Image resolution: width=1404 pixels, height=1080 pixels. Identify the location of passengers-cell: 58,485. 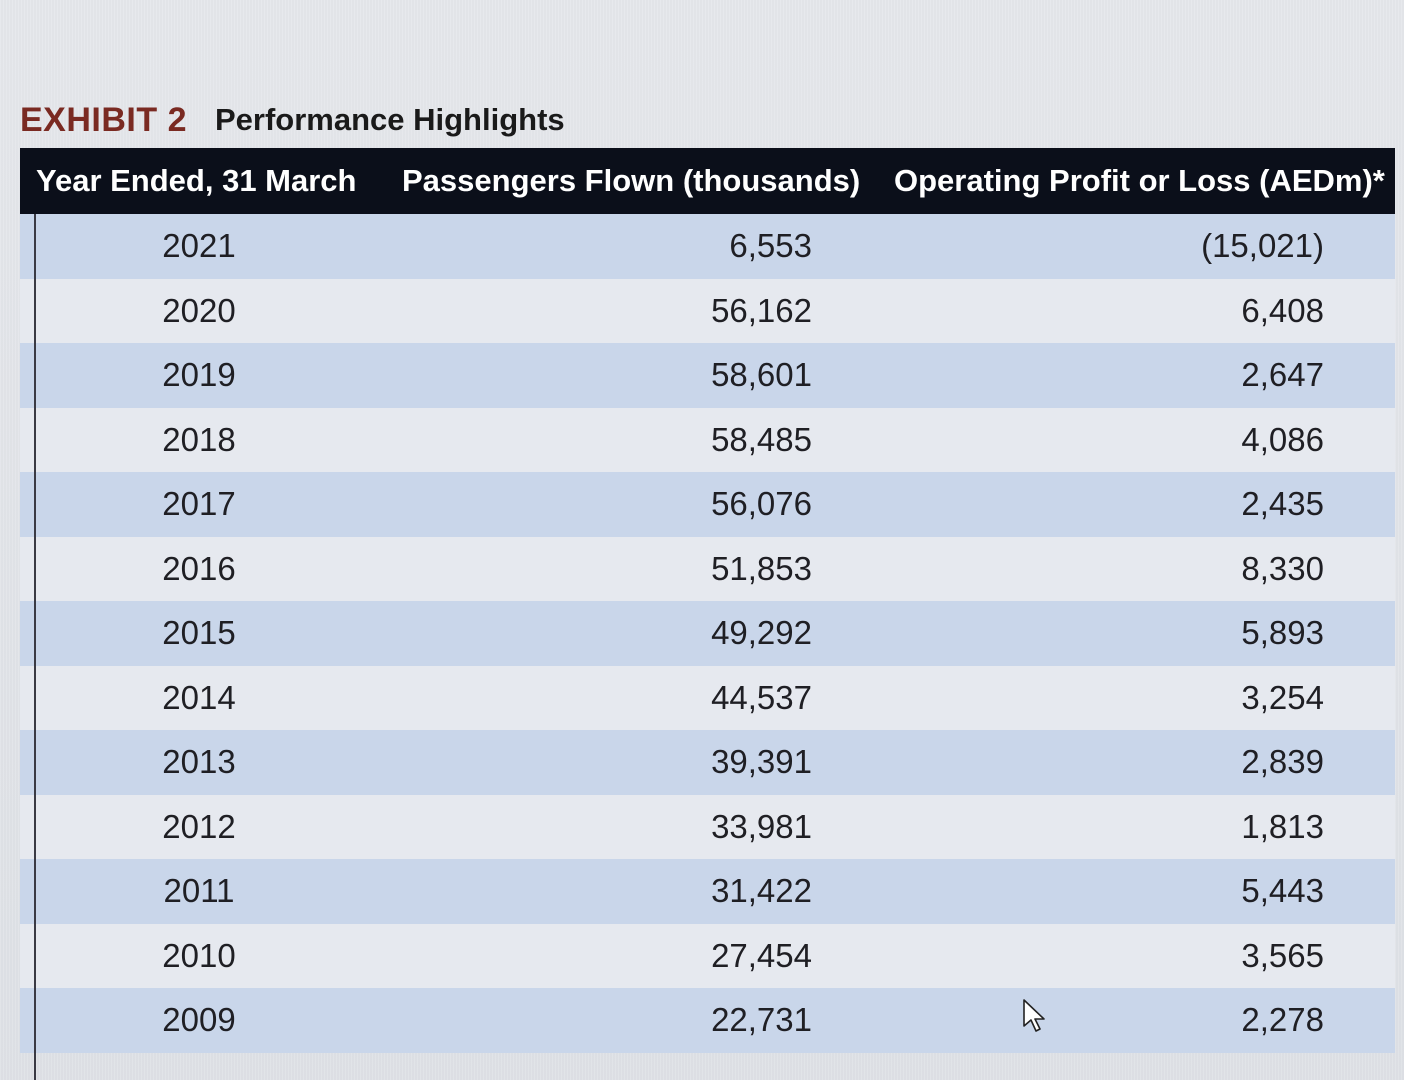
(761, 439).